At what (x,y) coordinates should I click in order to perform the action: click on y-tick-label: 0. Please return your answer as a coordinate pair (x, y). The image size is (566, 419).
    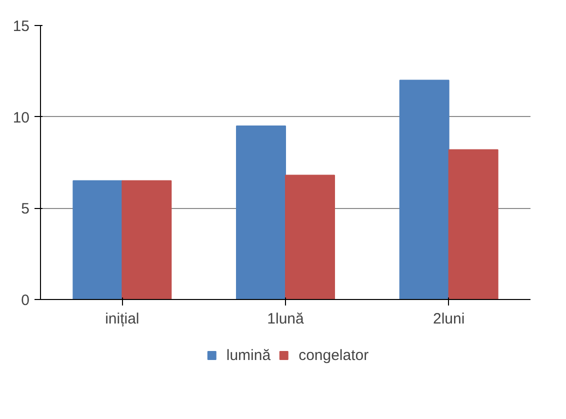
    Looking at the image, I should click on (25, 300).